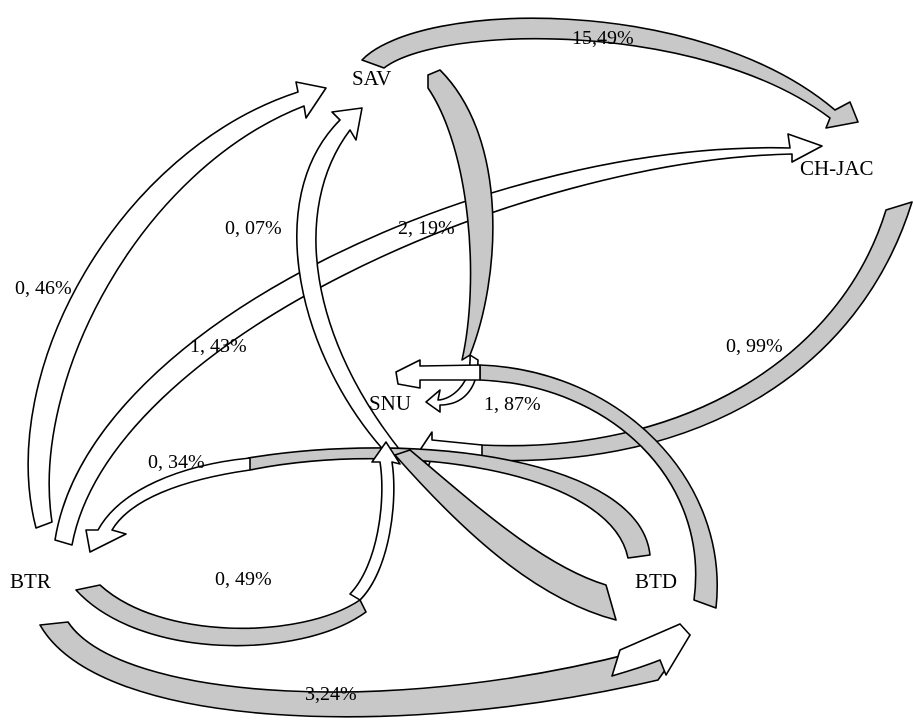 Image resolution: width=914 pixels, height=727 pixels. Describe the element at coordinates (176, 462) in the screenshot. I see `label-snu-to-btr: 0, 34%` at that location.